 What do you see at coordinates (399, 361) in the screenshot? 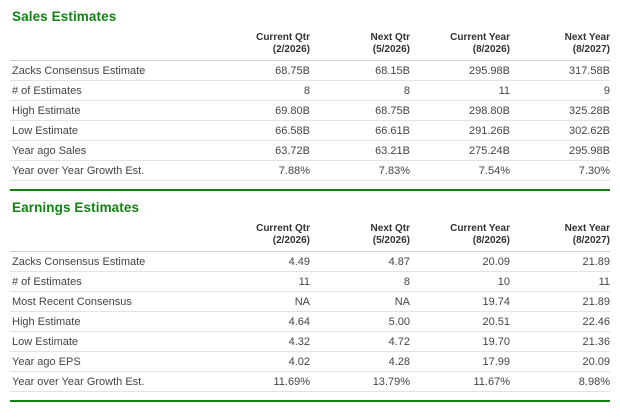
I see `cell-value: 4.28` at bounding box center [399, 361].